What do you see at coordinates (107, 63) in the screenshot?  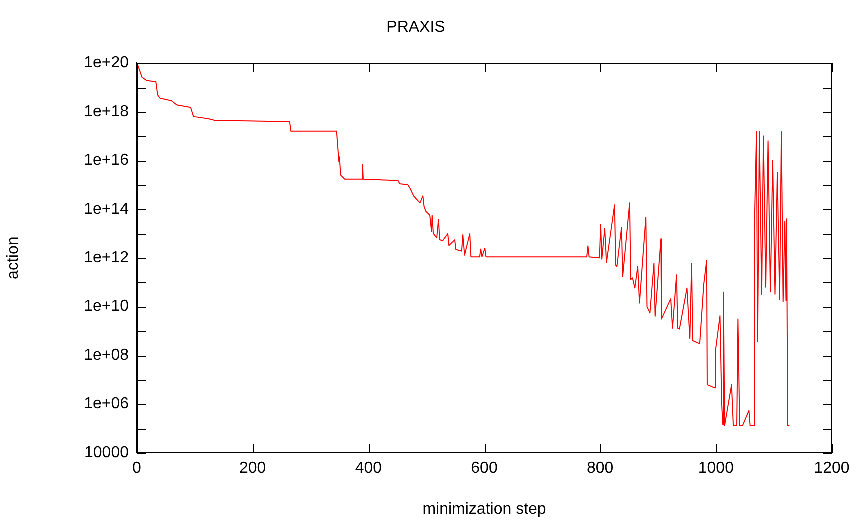 I see `y-tick-label: 1e+20` at bounding box center [107, 63].